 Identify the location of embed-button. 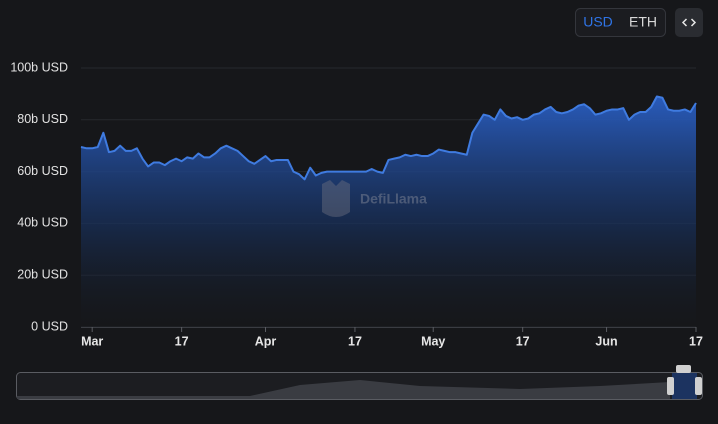
(689, 22).